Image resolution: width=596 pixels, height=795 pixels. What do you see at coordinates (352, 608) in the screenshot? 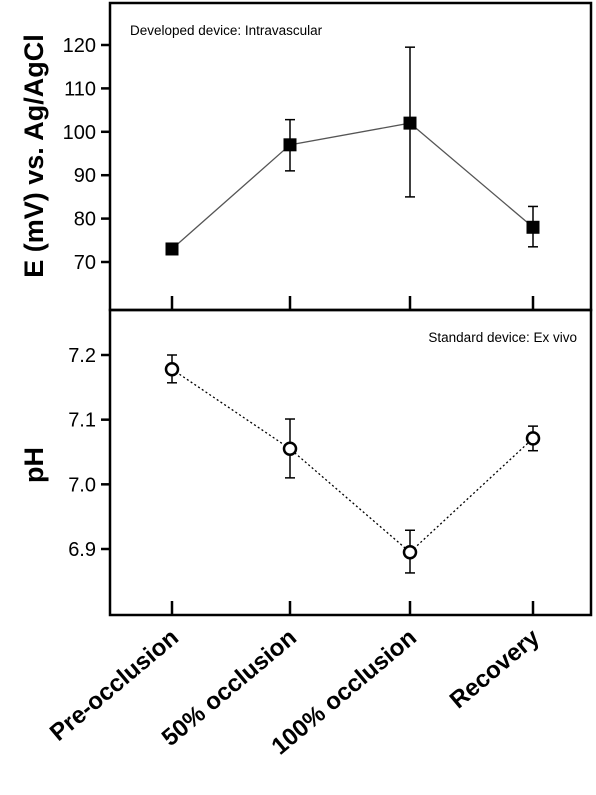
I see `bottom-x-ticks` at bounding box center [352, 608].